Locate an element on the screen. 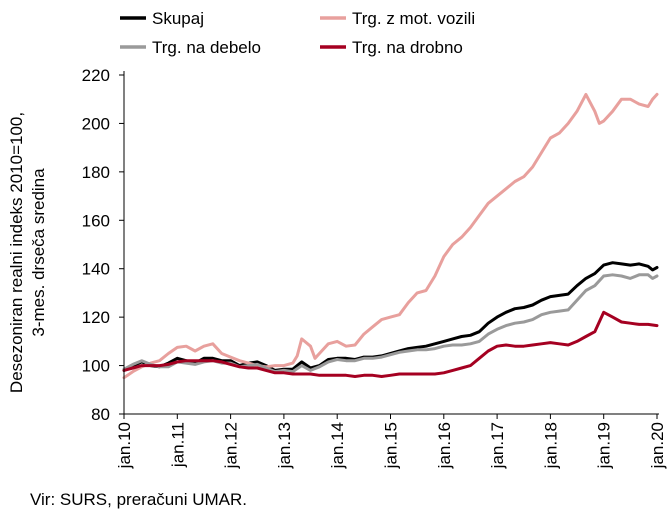 This screenshot has height=520, width=668. y-tick-label: 220 is located at coordinates (96, 75).